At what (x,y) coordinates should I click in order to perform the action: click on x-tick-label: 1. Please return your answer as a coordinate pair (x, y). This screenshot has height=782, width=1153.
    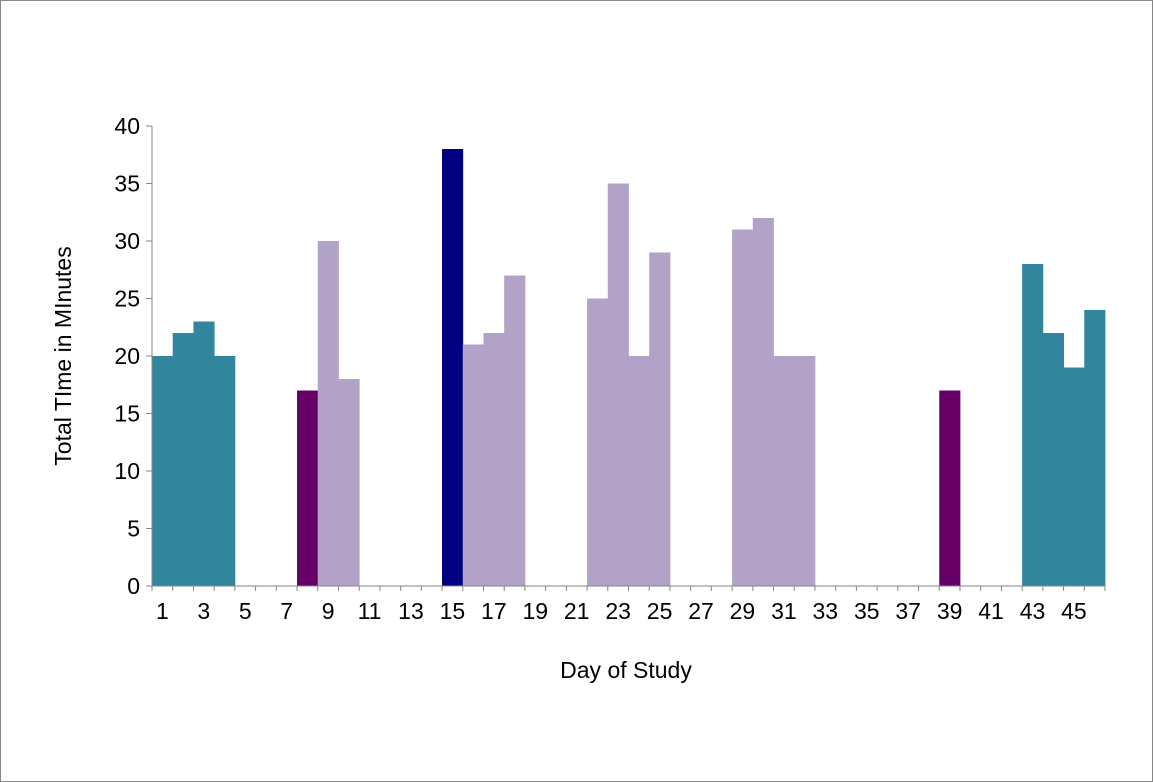
    Looking at the image, I should click on (162, 611).